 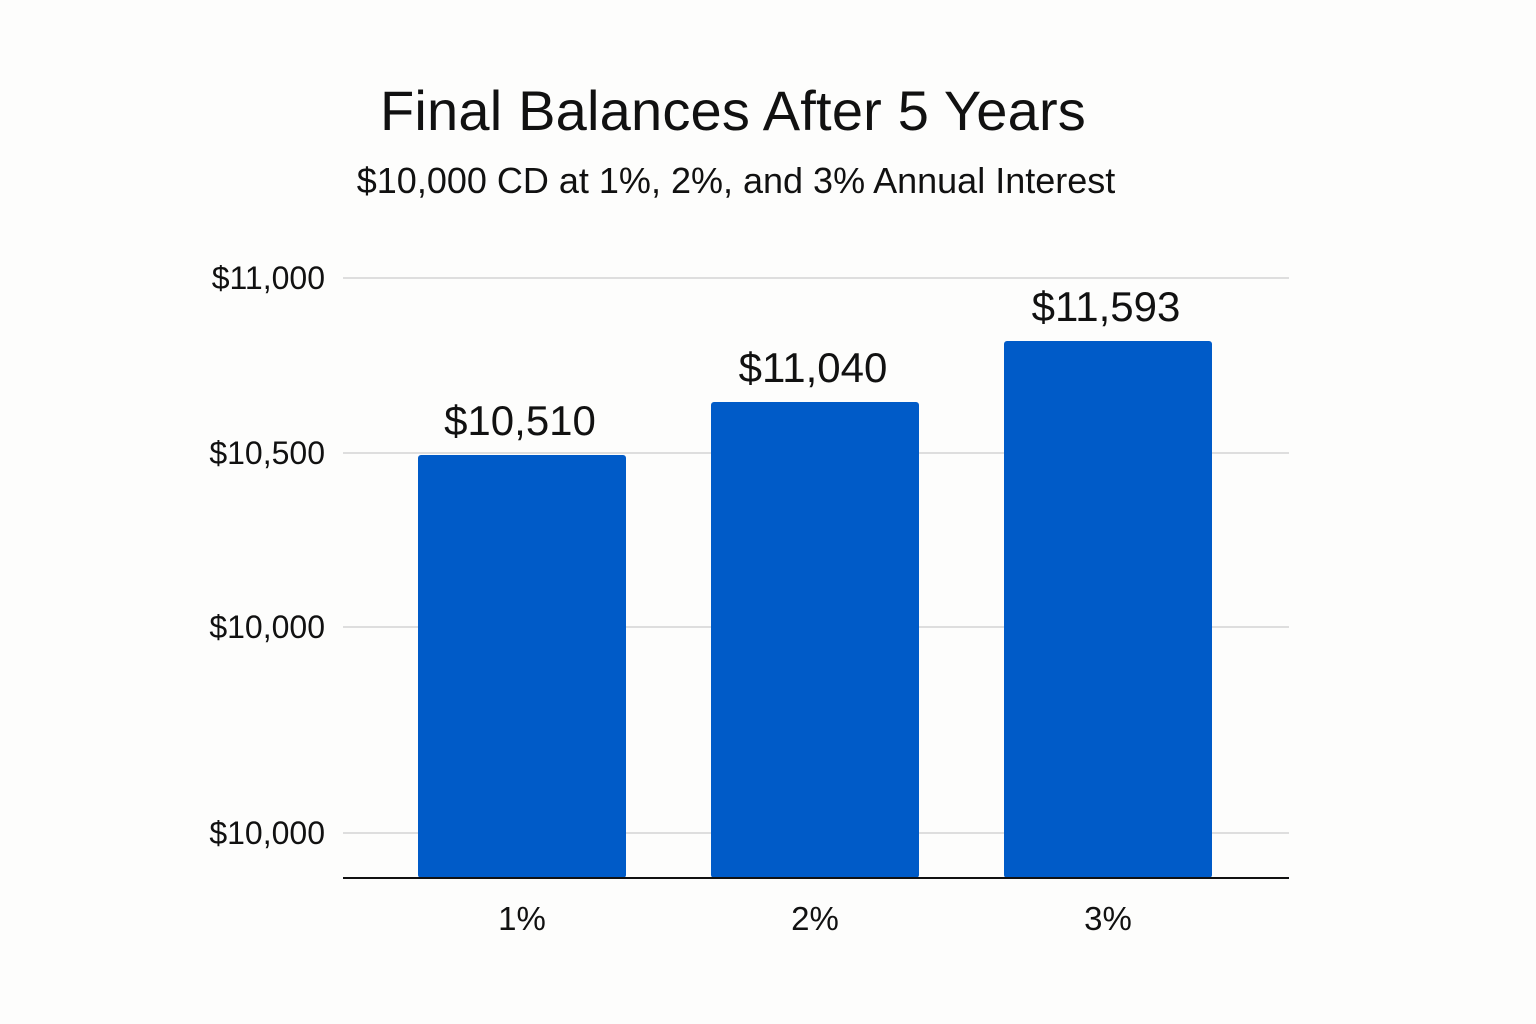 What do you see at coordinates (520, 420) in the screenshot?
I see `data-label: $10,510` at bounding box center [520, 420].